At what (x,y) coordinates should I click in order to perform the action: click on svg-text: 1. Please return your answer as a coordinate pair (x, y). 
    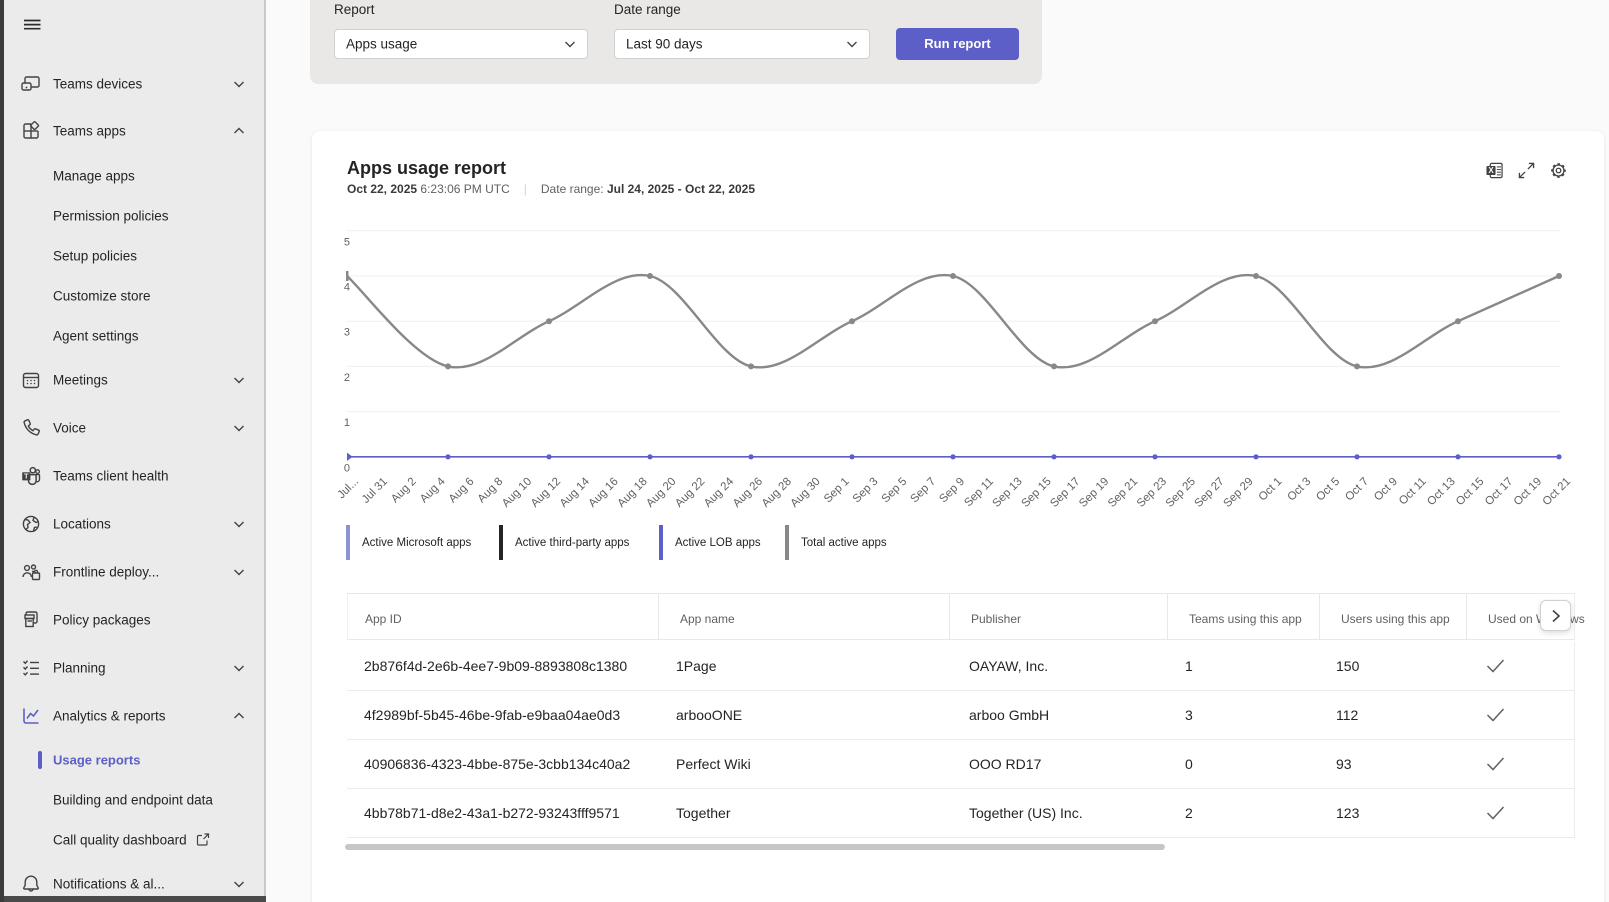
    Looking at the image, I should click on (347, 423).